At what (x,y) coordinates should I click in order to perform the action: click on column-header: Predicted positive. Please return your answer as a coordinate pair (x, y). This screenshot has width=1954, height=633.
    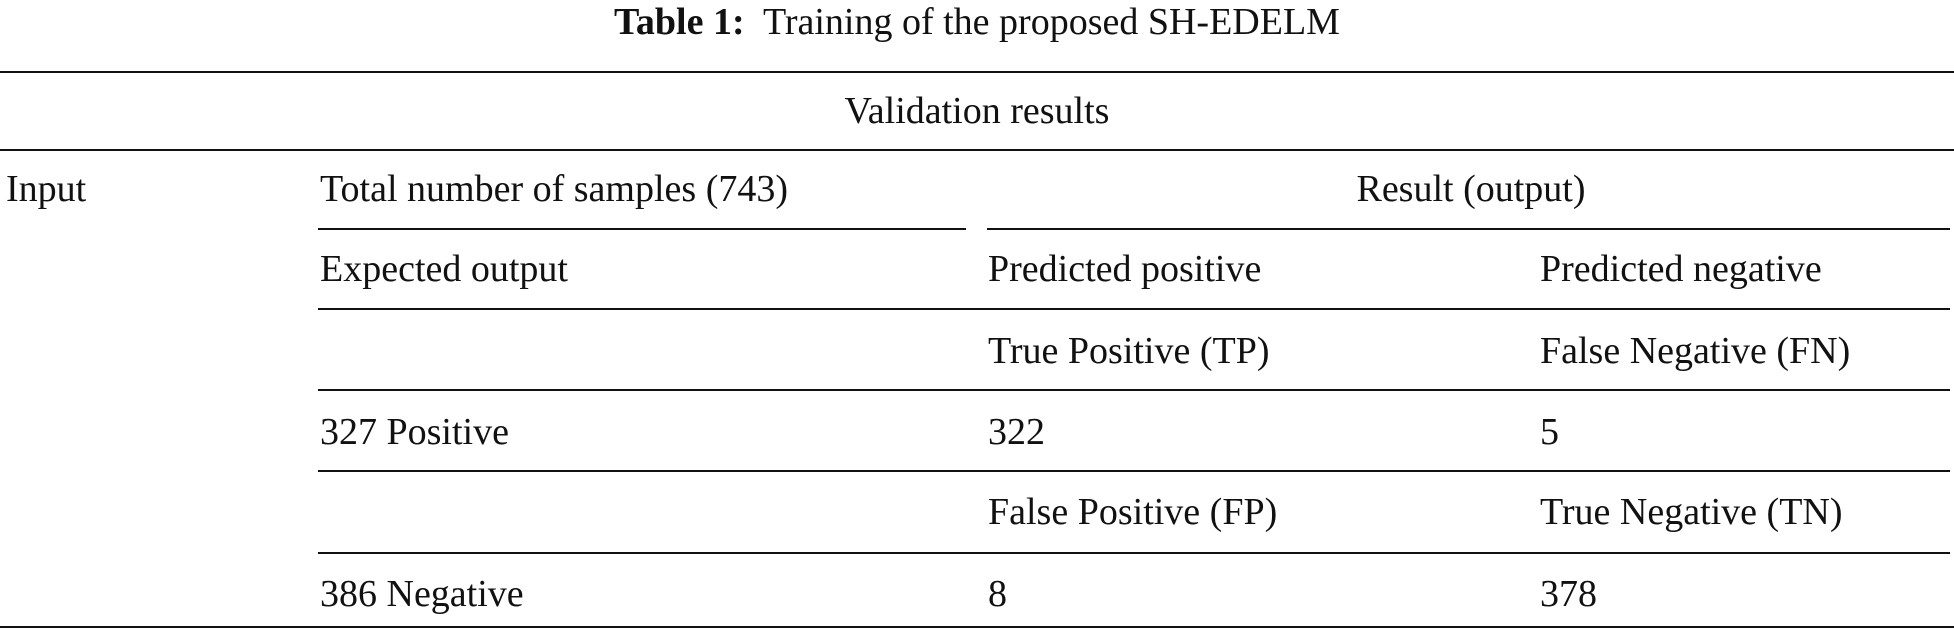
    Looking at the image, I should click on (1125, 269).